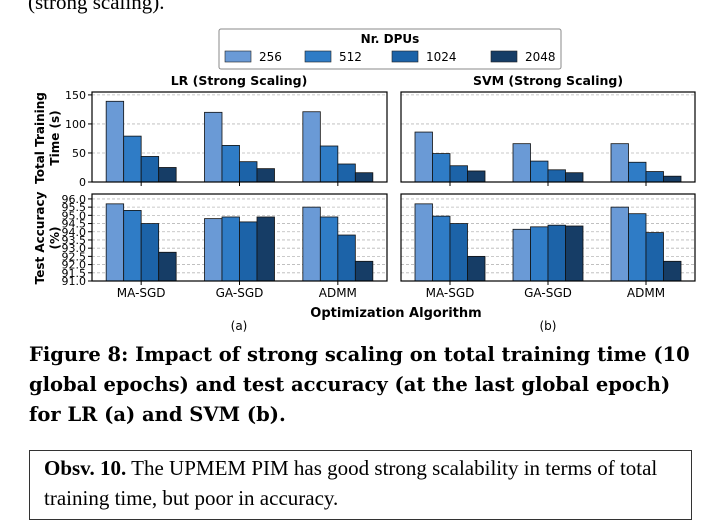 The width and height of the screenshot is (716, 520). I want to click on legend: Nr. DPUs 256 512 1024 2048, so click(390, 49).